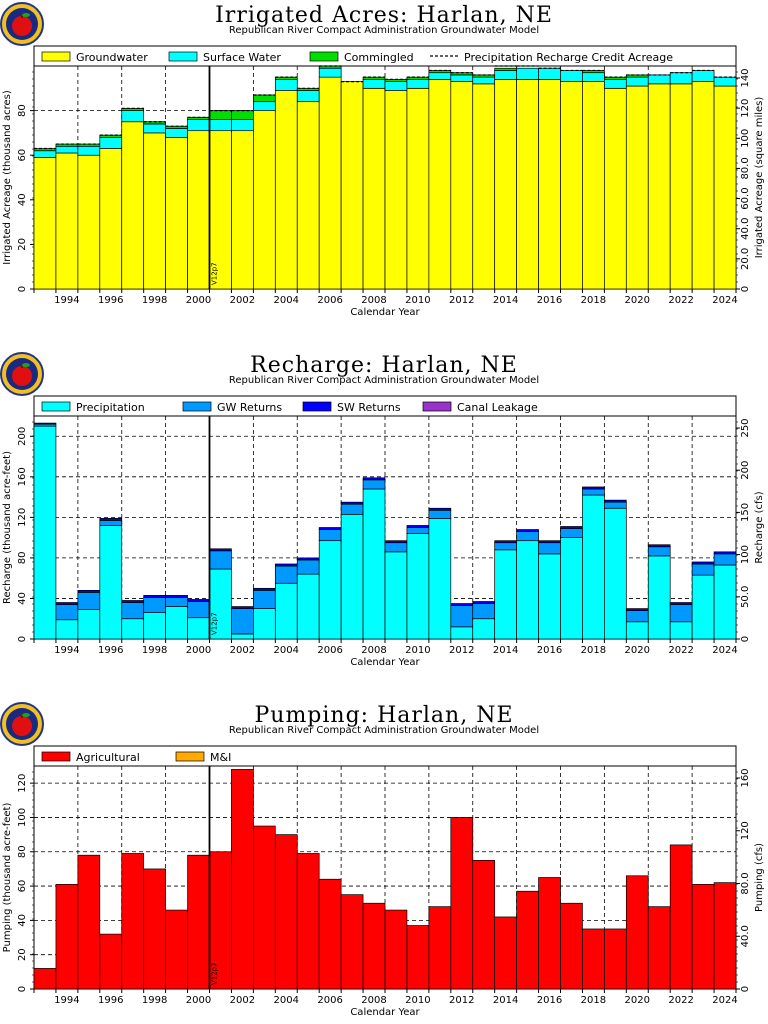 The image size is (768, 1024). I want to click on y-tick-label: 120, so click(22, 783).